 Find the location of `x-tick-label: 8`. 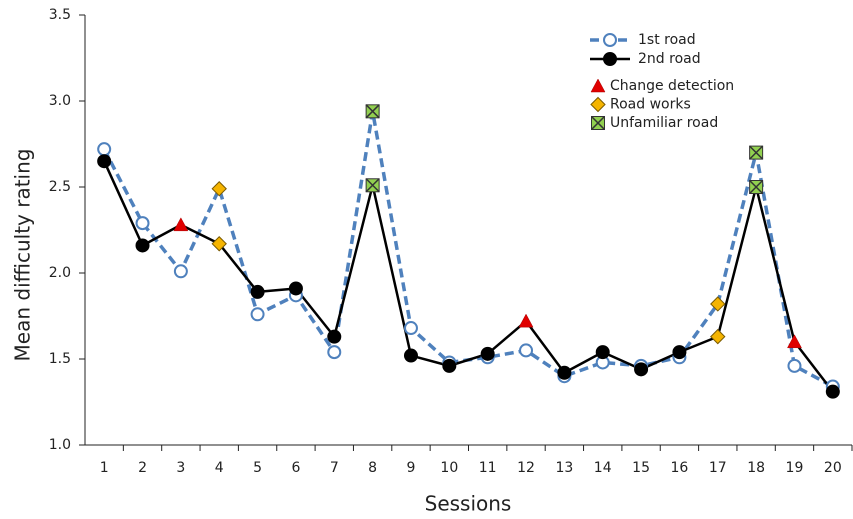

x-tick-label: 8 is located at coordinates (372, 468).